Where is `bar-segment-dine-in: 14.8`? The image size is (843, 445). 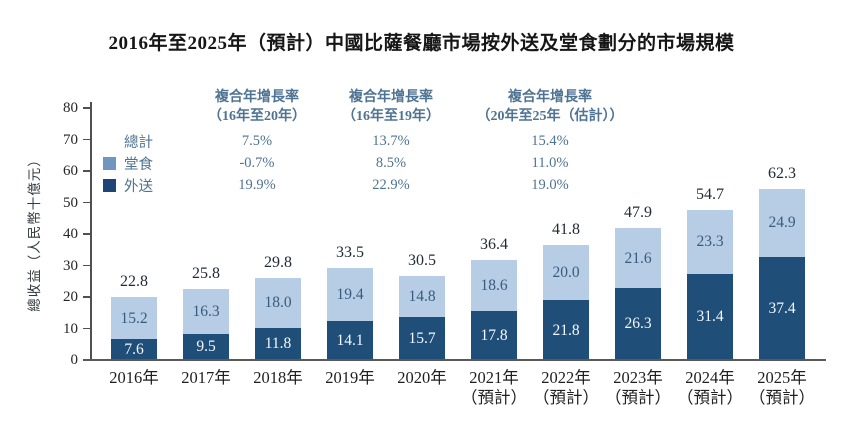
bar-segment-dine-in: 14.8 is located at coordinates (422, 296).